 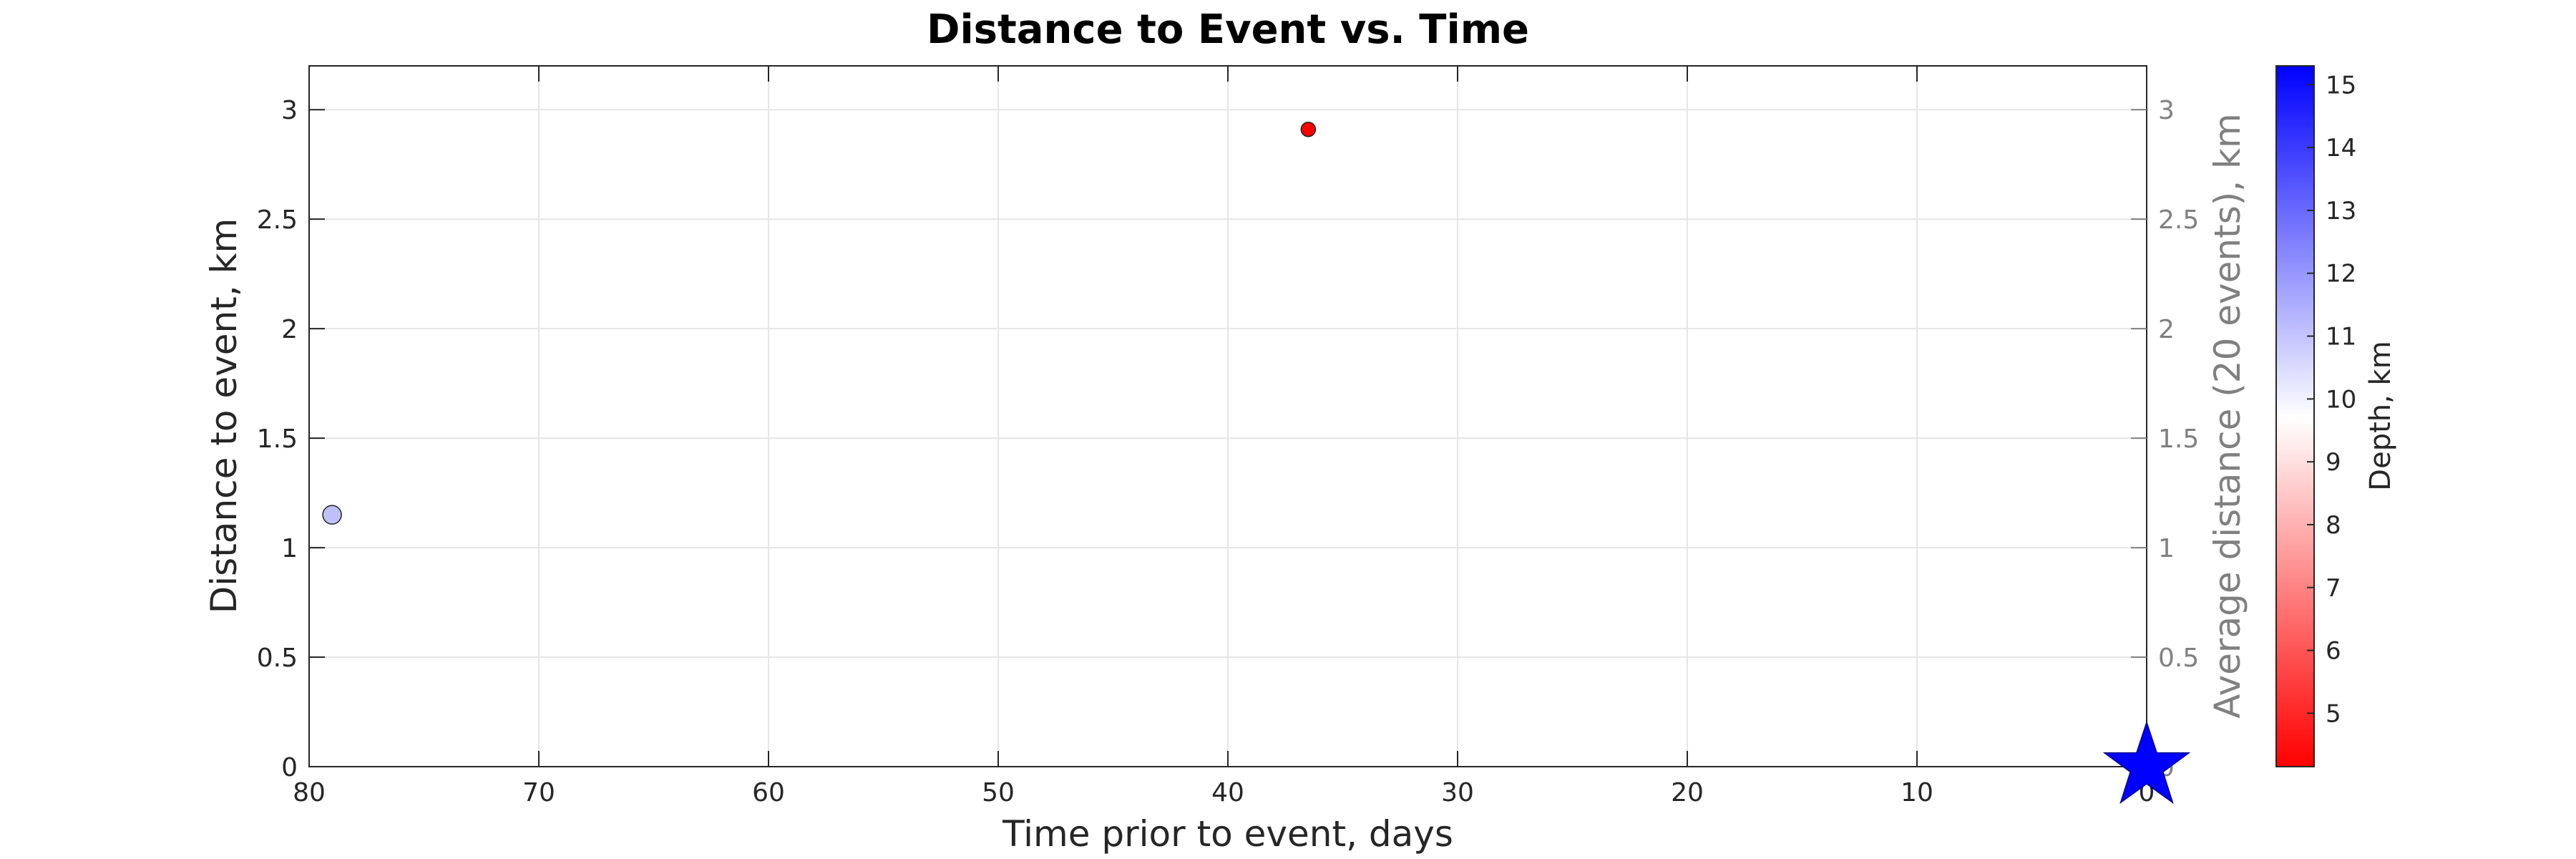 I want to click on x-tick-label: 60, so click(x=769, y=792).